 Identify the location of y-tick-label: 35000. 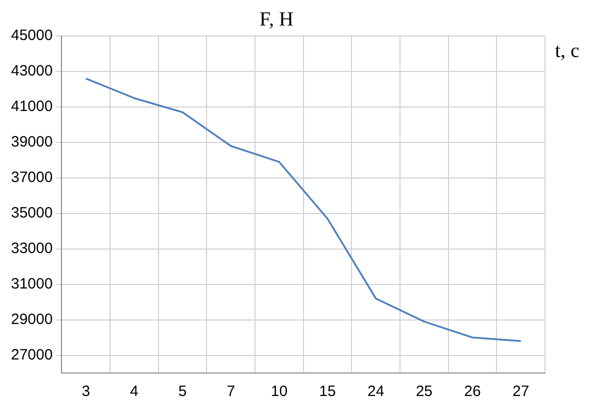
(31, 213).